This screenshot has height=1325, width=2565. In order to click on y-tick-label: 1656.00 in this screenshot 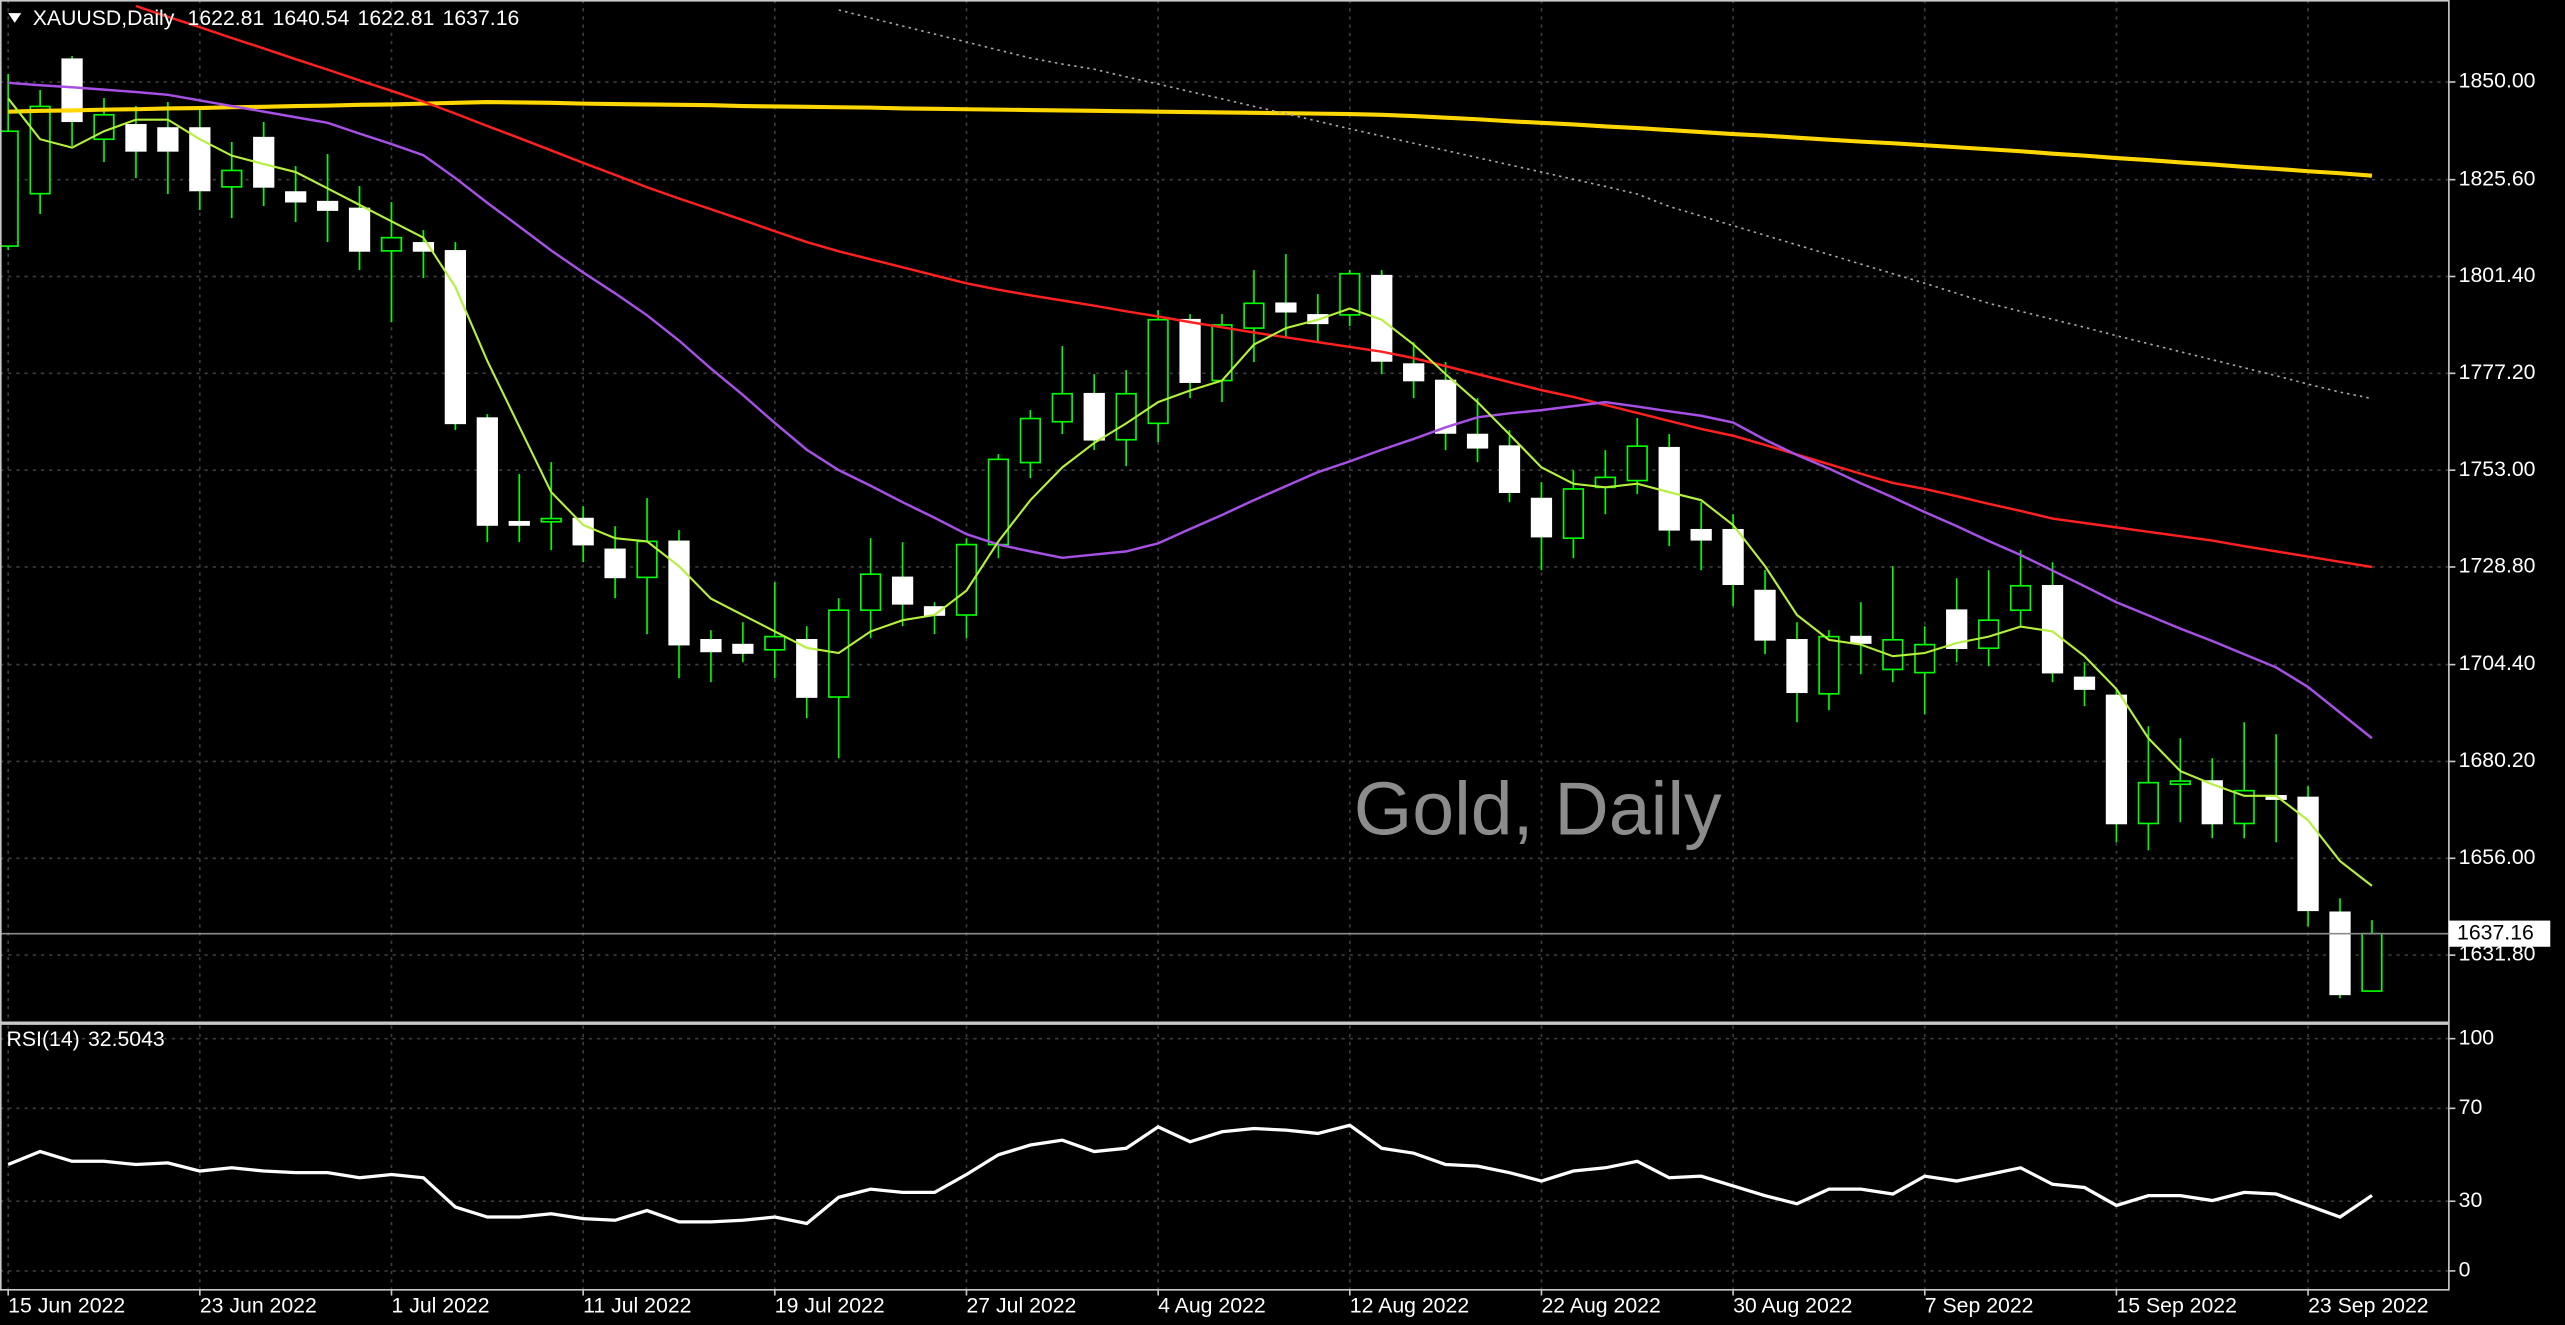, I will do `click(2497, 857)`.